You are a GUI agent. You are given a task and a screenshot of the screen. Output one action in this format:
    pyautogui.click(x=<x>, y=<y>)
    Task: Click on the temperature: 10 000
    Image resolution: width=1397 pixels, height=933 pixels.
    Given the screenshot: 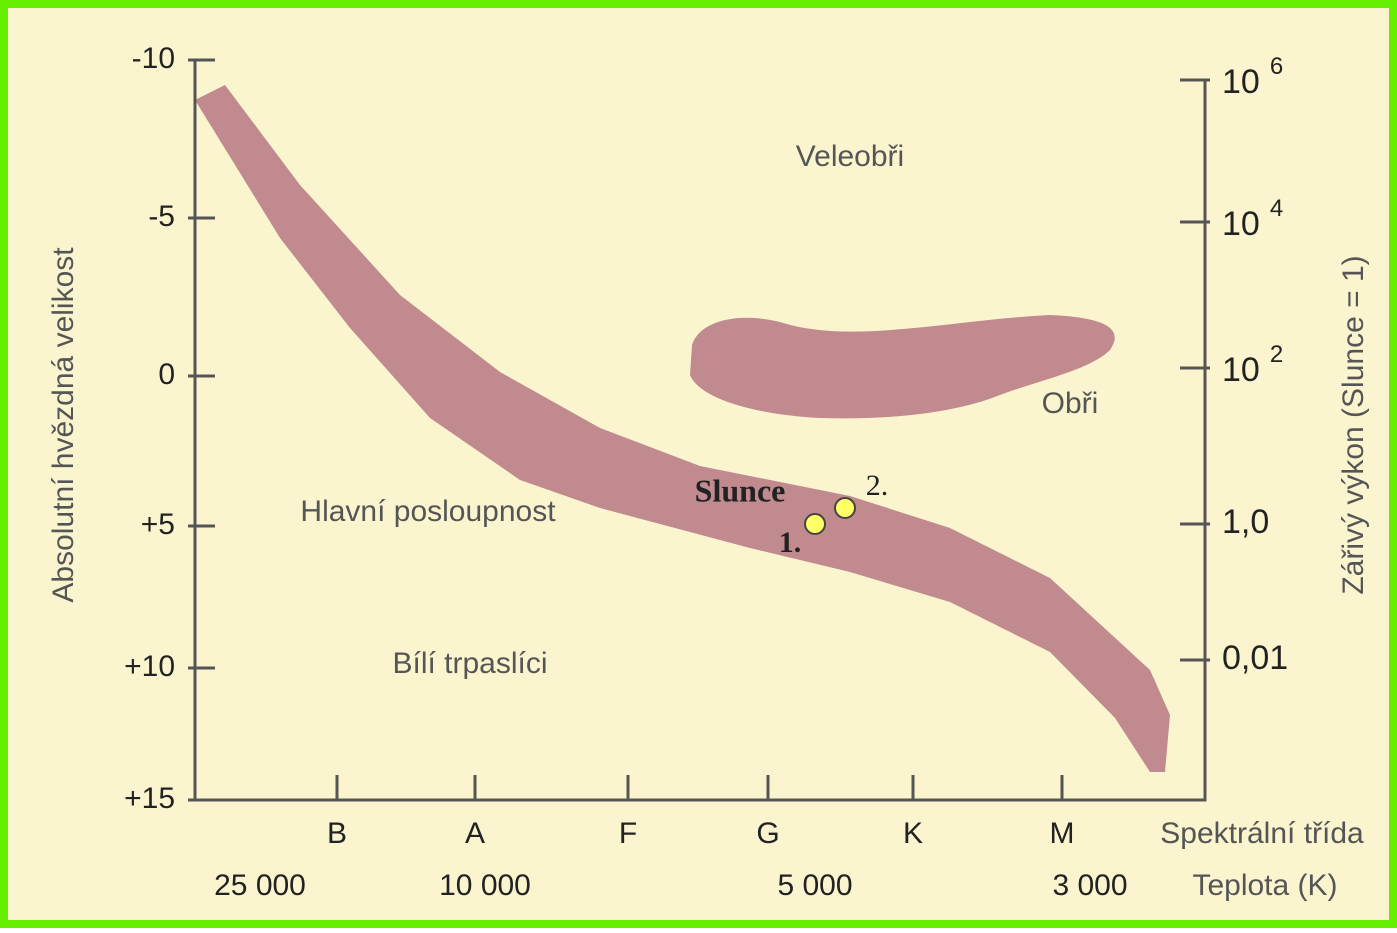 What is the action you would take?
    pyautogui.click(x=485, y=885)
    